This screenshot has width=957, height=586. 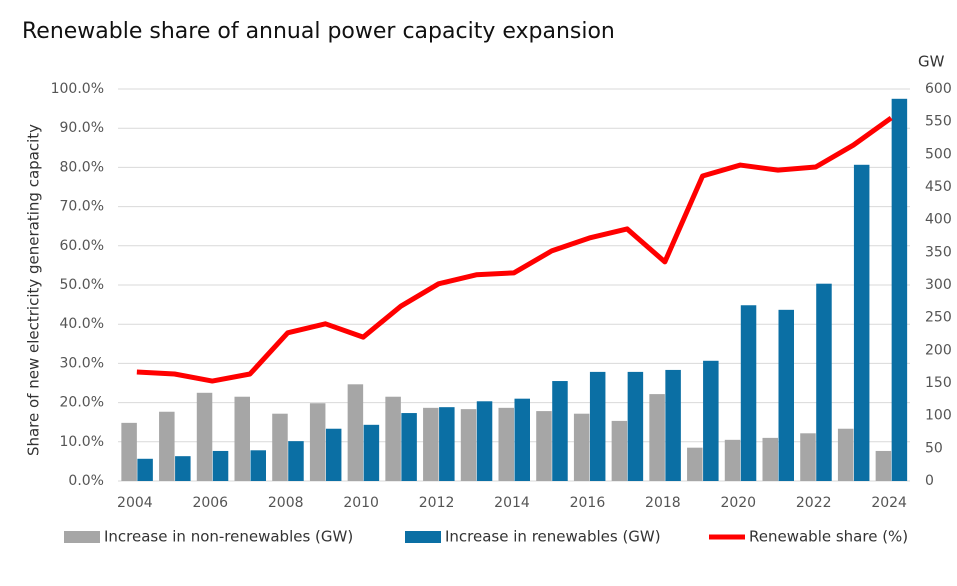 What do you see at coordinates (889, 503) in the screenshot?
I see `x-tick-label: 2024` at bounding box center [889, 503].